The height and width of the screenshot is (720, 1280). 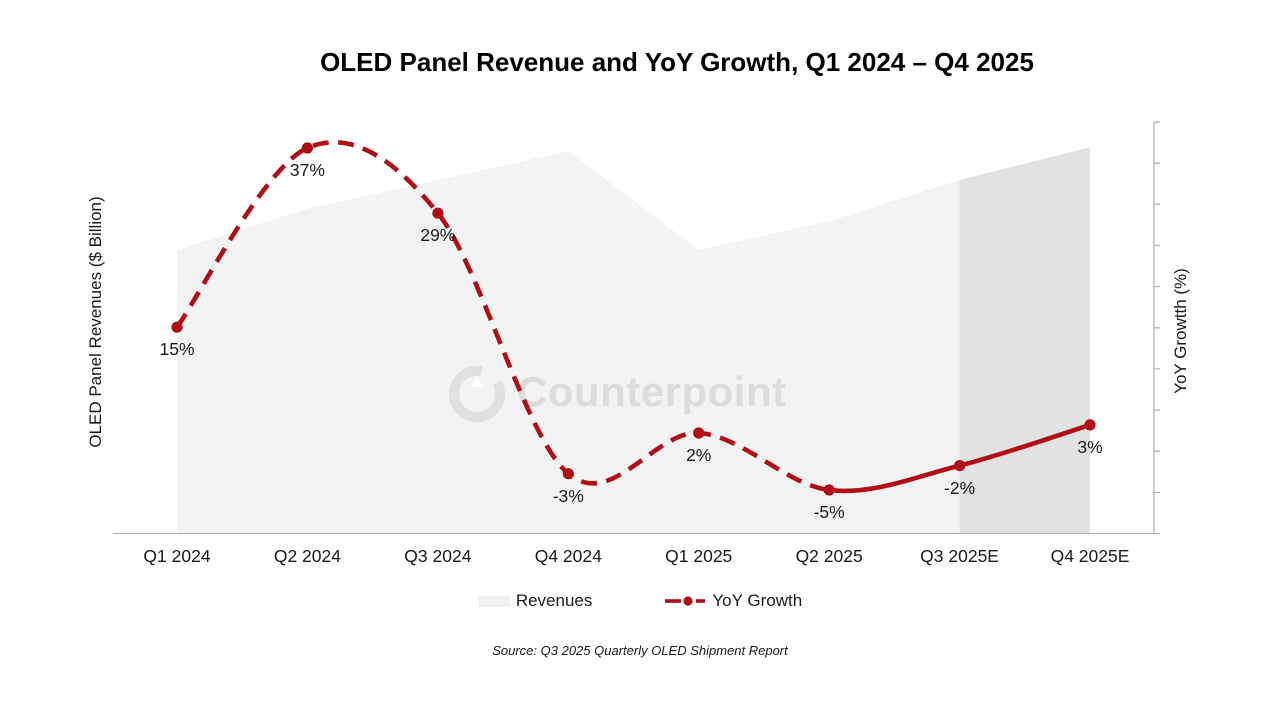 I want to click on yoy-data-label: -5%, so click(x=829, y=512).